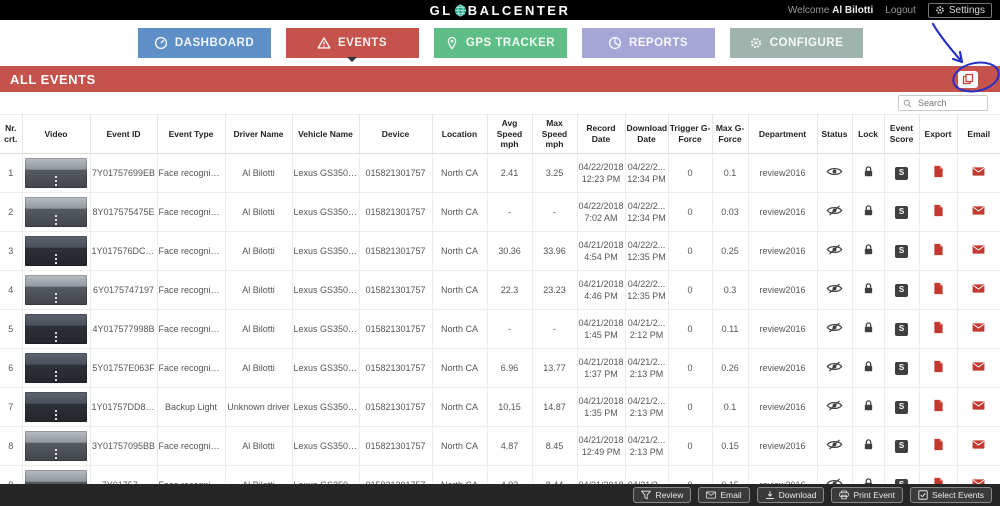 The image size is (1000, 506). Describe the element at coordinates (259, 134) in the screenshot. I see `column-header-driver-name: Driver Name` at that location.